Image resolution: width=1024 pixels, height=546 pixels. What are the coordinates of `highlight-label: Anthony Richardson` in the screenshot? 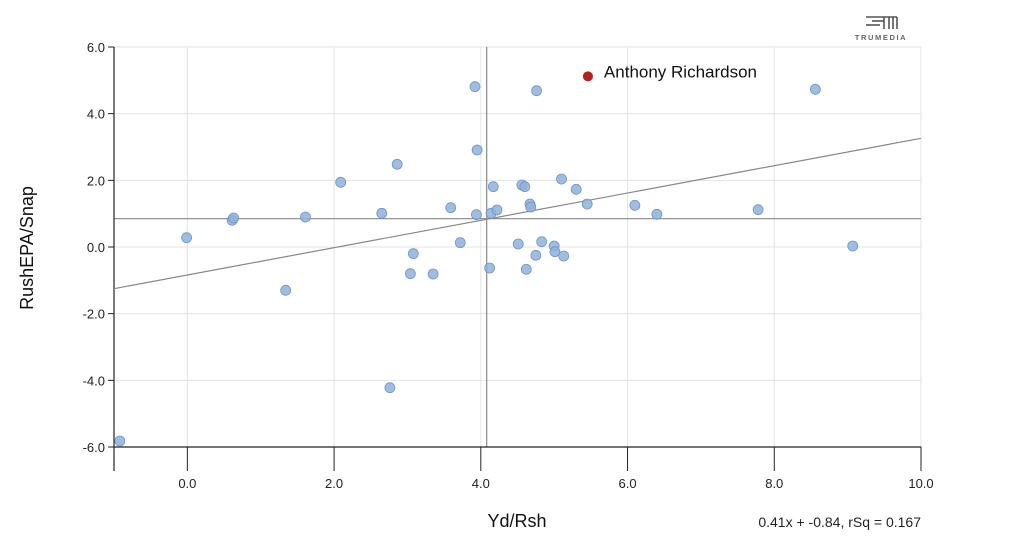 It's located at (680, 71).